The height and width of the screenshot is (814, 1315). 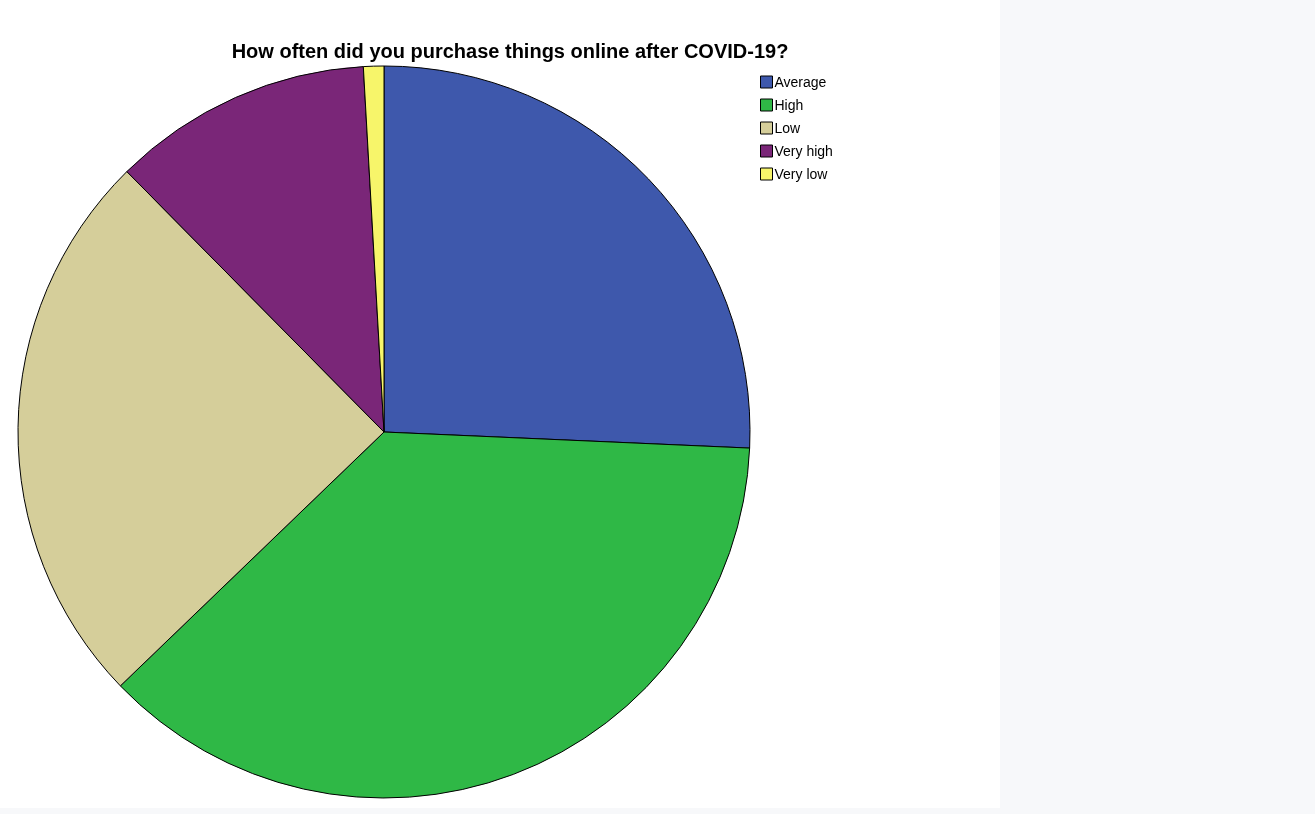 I want to click on legend-label: Average, so click(x=800, y=82).